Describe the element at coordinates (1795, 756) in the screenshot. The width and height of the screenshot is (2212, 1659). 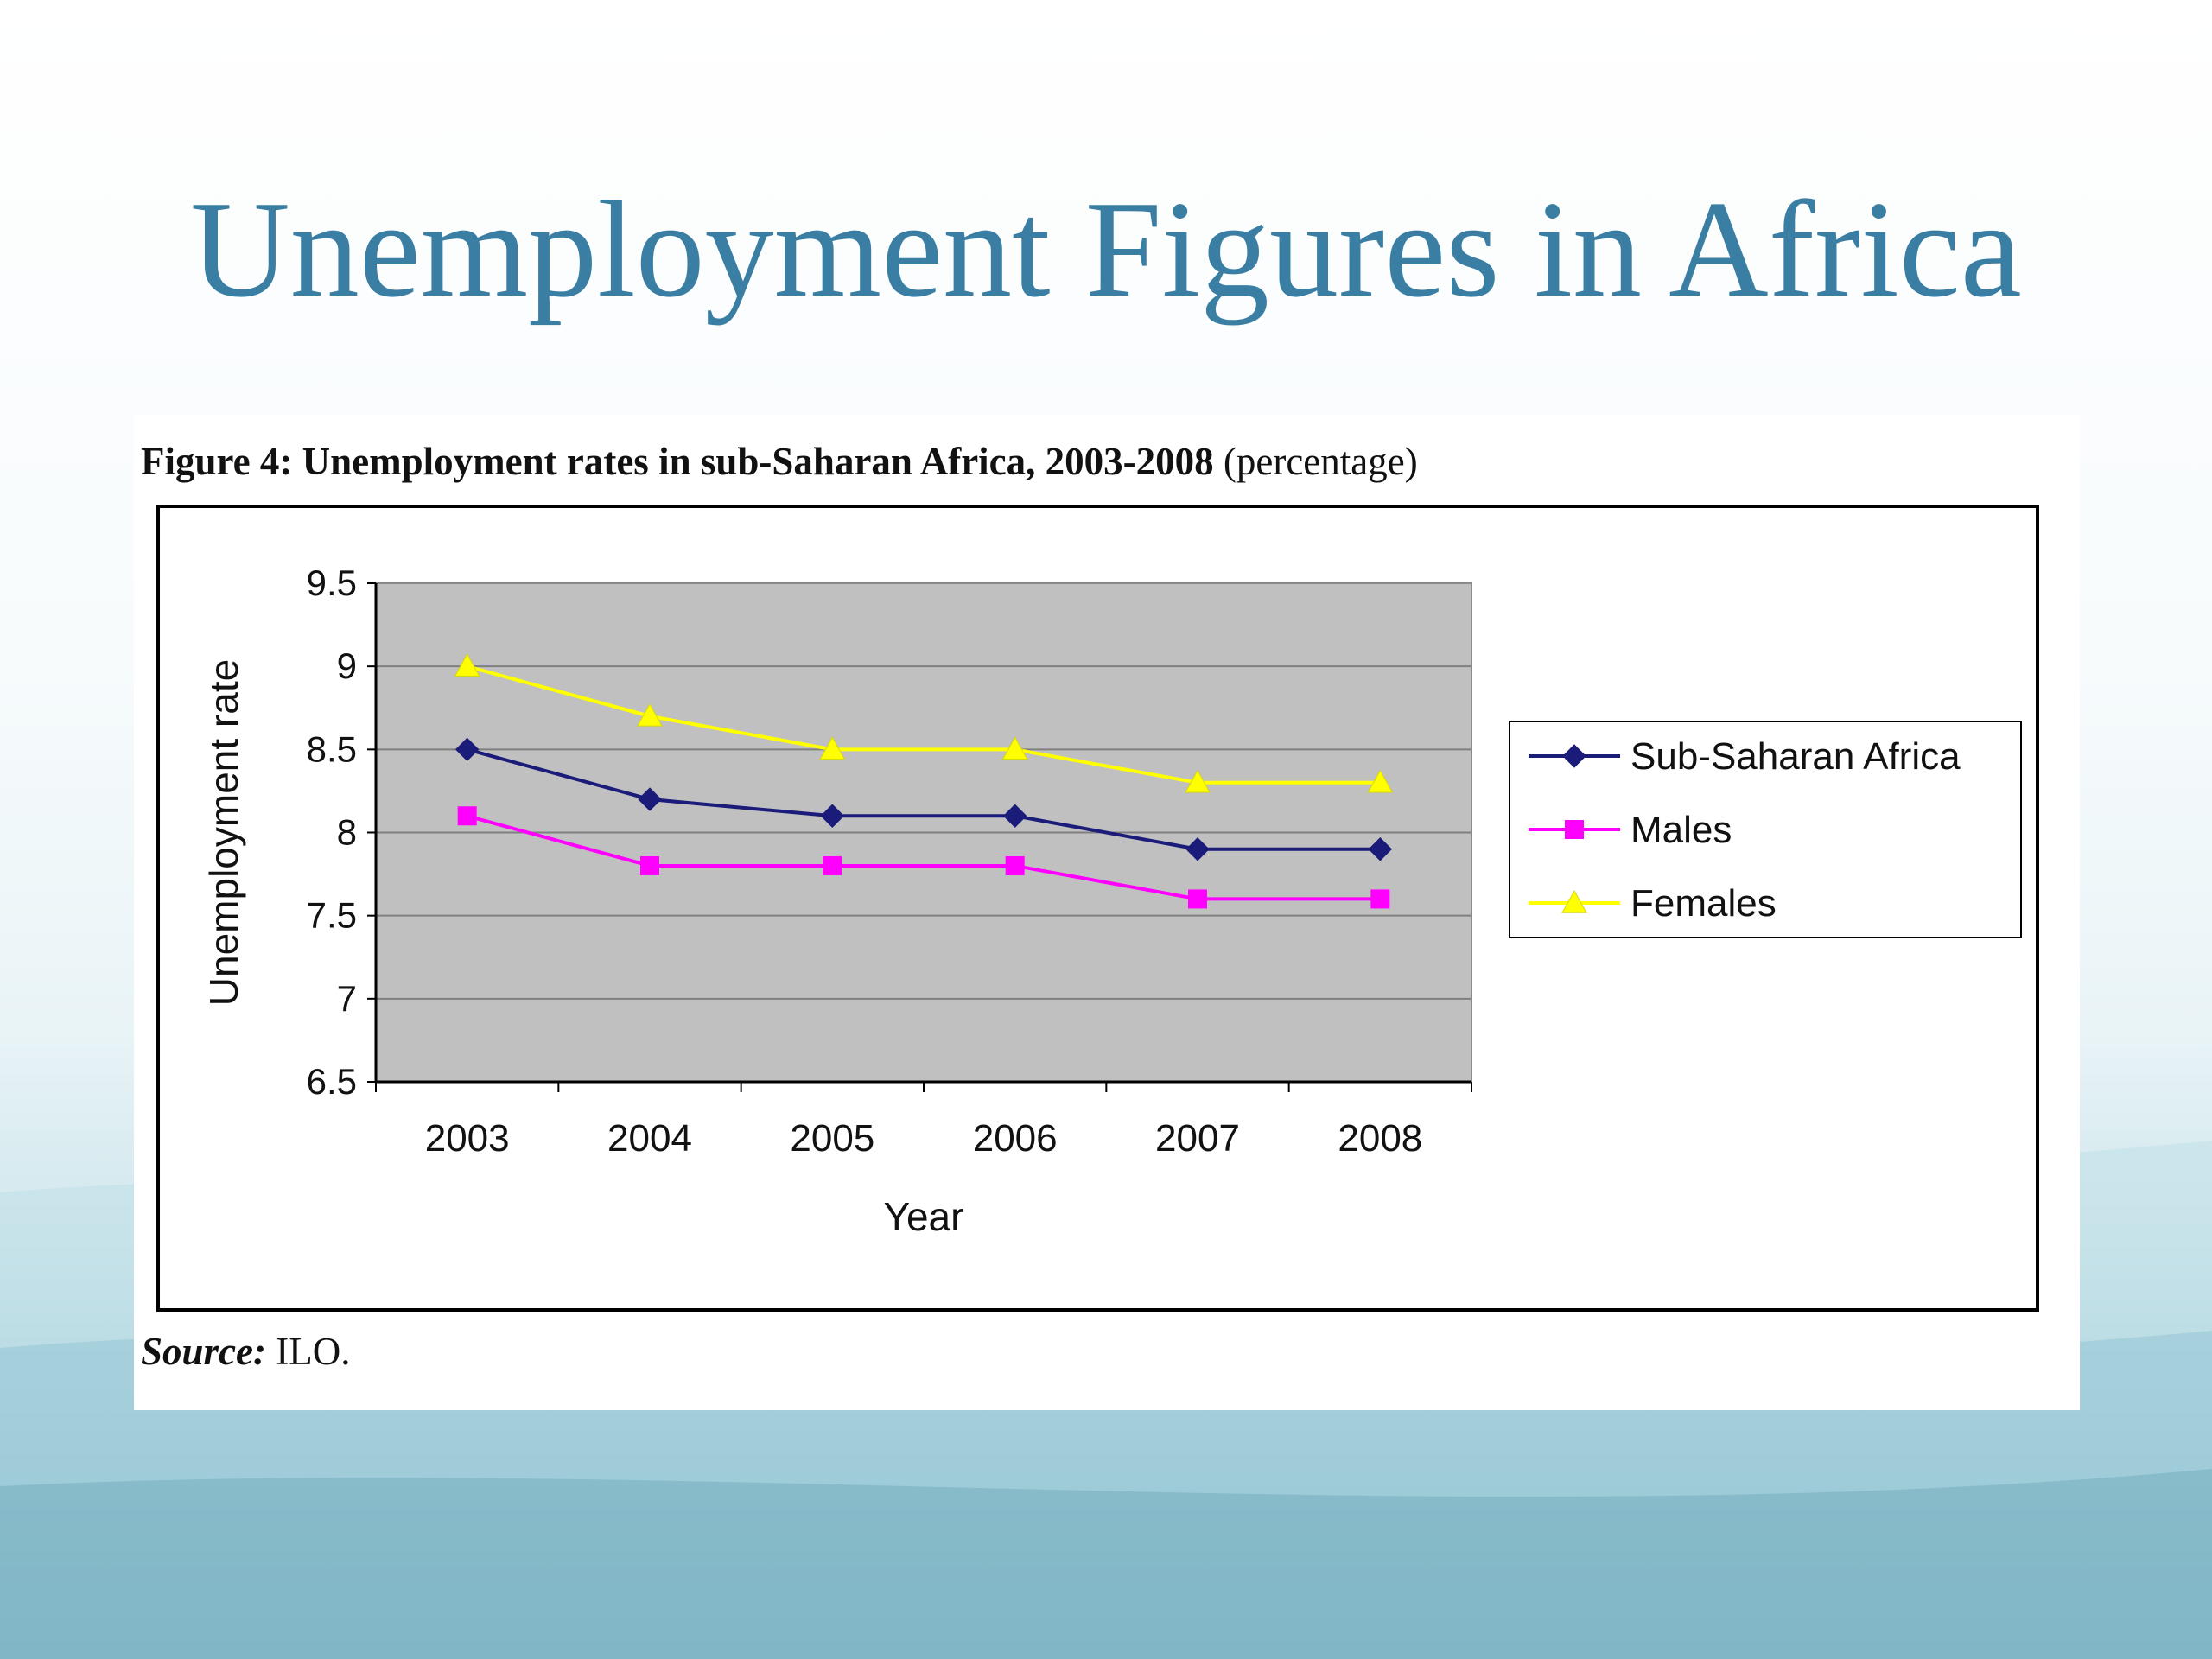
I see `legend-label: Sub-Saharan Africa` at that location.